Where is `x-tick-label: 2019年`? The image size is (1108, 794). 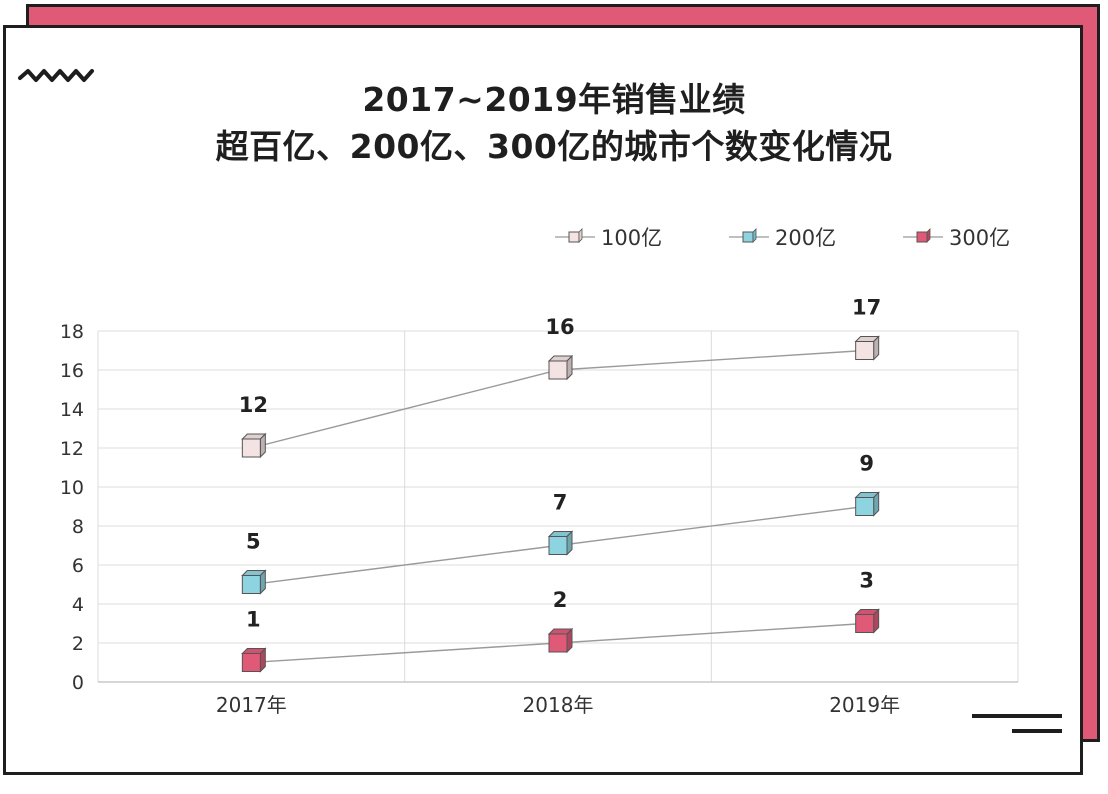
x-tick-label: 2019年 is located at coordinates (864, 705).